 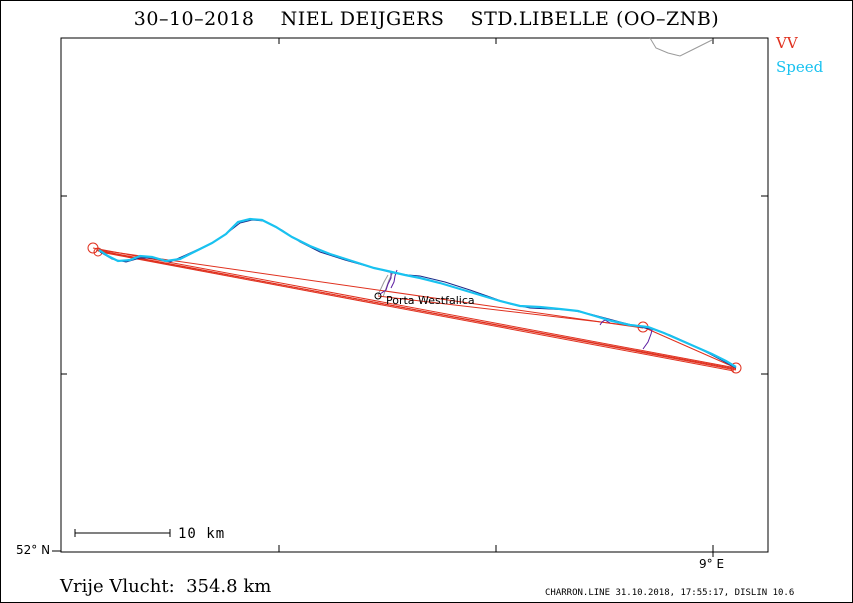 I want to click on legend-speed: Speed, so click(x=800, y=67).